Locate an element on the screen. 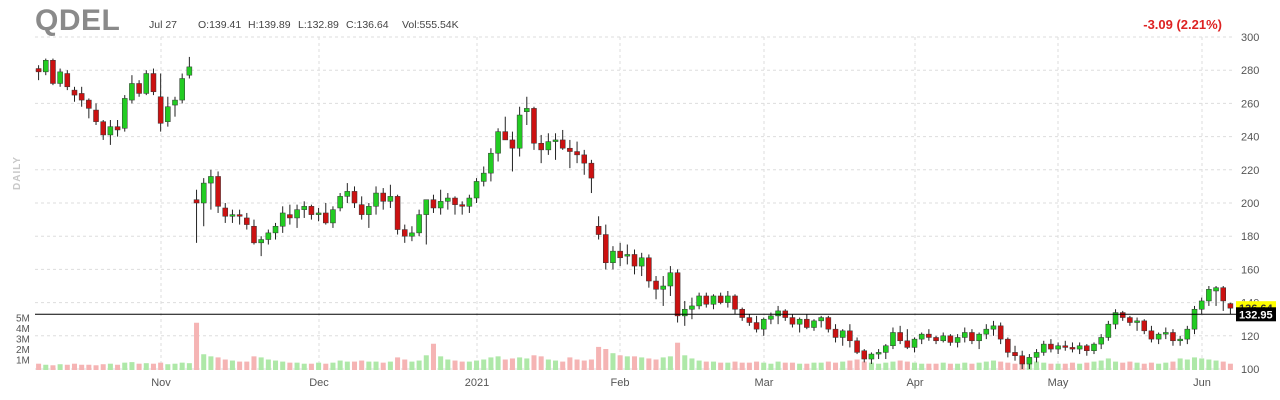  price-line-tag-bg is located at coordinates (1256, 314).